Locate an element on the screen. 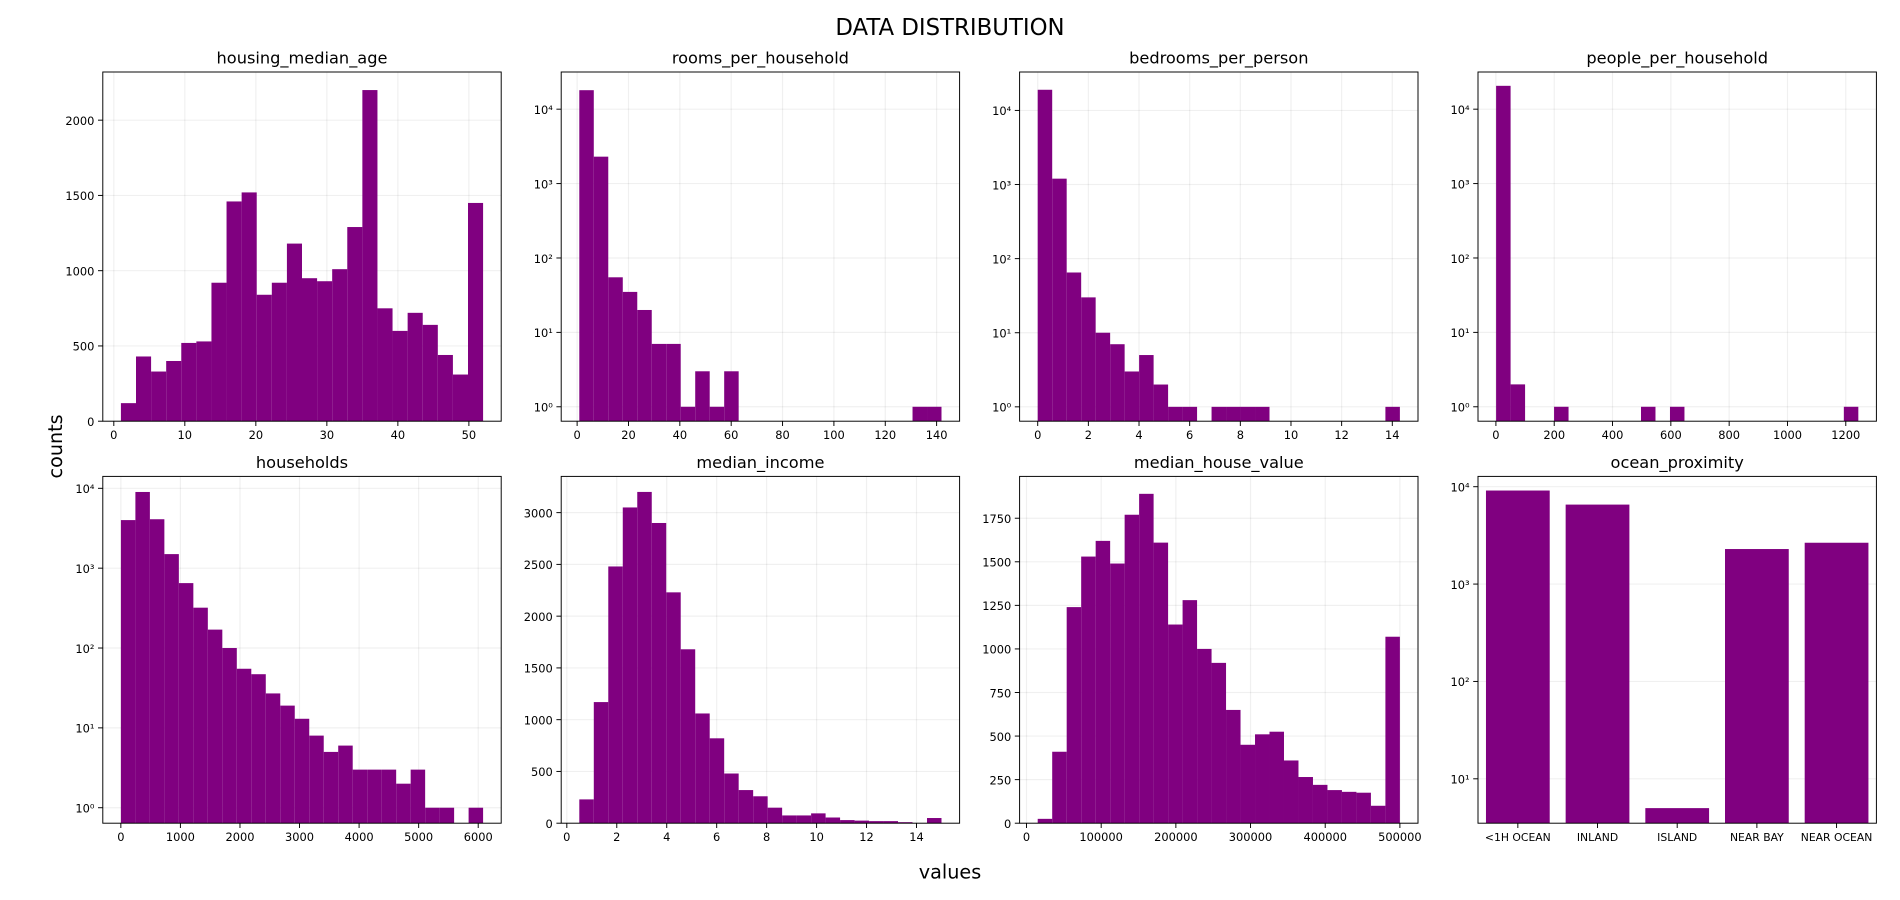 This screenshot has height=900, width=1900. y-tick-label: 500 is located at coordinates (542, 772).